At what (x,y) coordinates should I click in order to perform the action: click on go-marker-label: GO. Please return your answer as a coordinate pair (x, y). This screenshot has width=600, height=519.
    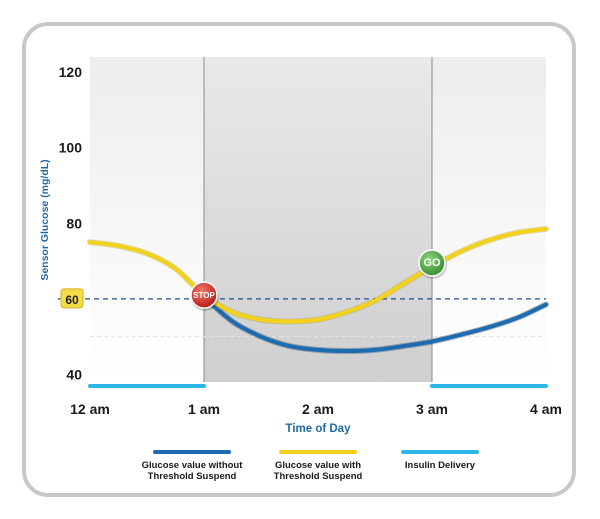
    Looking at the image, I should click on (432, 263).